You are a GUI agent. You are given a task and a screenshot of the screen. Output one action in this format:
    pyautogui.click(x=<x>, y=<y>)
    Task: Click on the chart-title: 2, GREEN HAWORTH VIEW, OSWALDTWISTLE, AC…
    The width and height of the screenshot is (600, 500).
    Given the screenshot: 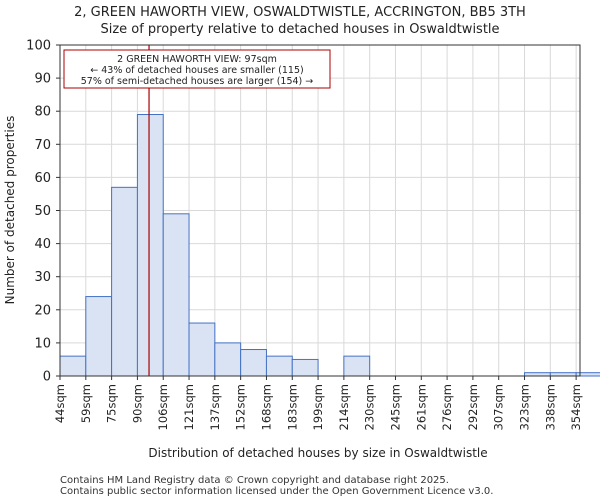 What is the action you would take?
    pyautogui.click(x=300, y=12)
    